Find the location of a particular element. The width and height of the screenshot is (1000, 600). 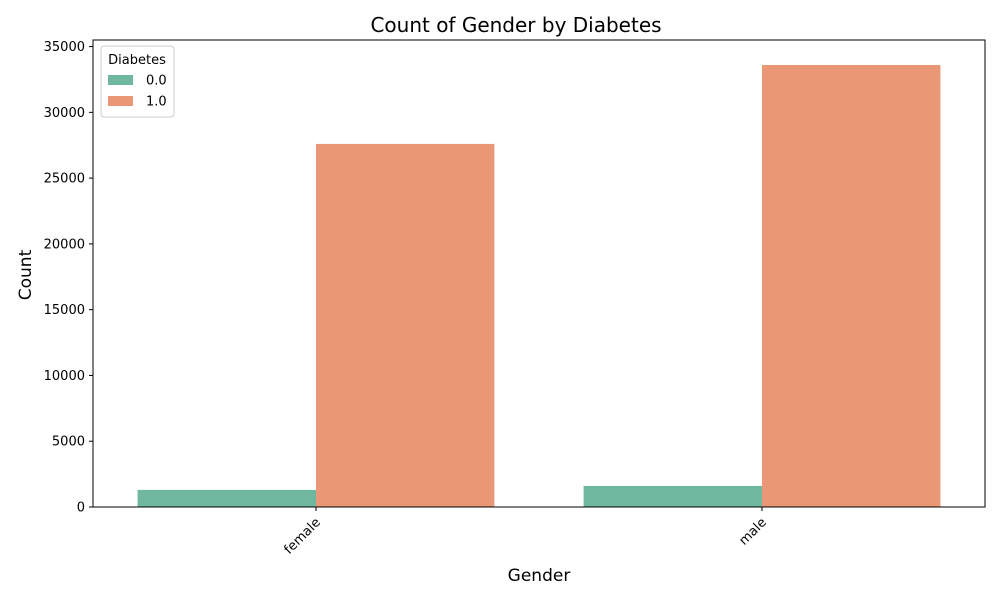

y-tick-label: 0 is located at coordinates (81, 508).